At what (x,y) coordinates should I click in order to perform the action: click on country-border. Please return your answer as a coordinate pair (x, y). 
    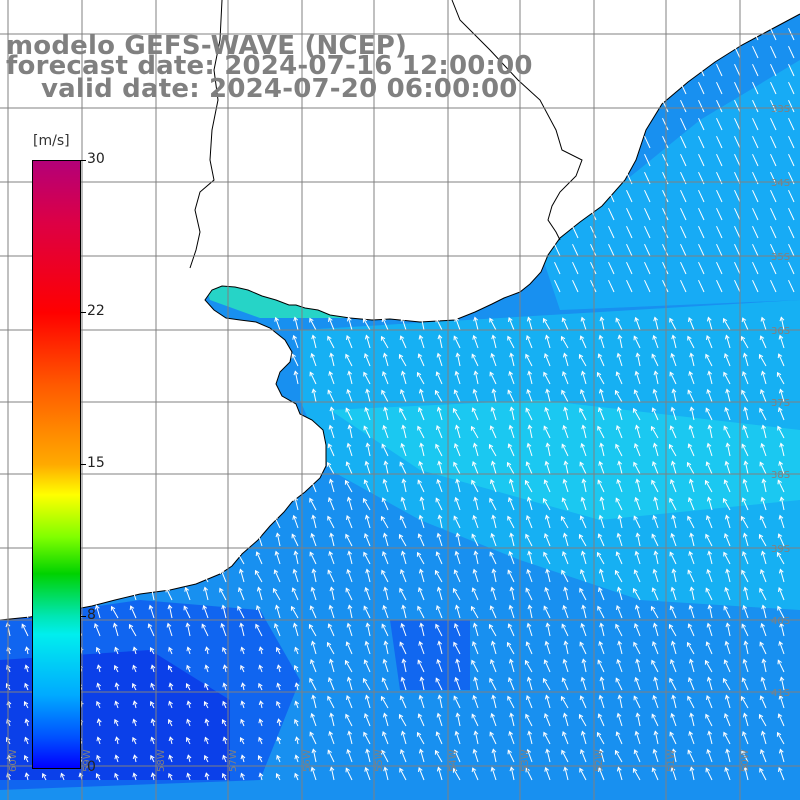
    Looking at the image, I should click on (206, 134).